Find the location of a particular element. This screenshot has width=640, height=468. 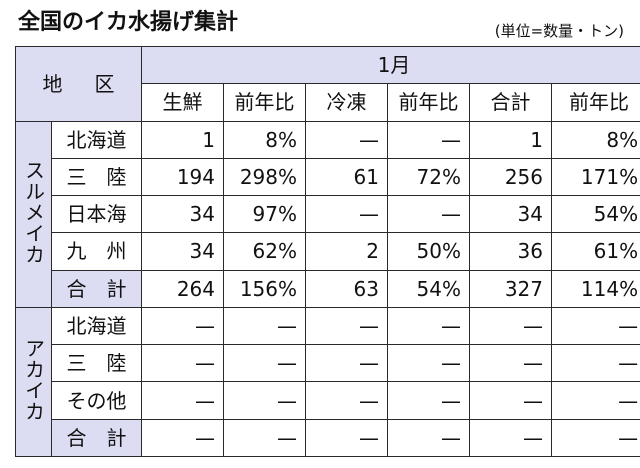

header-row-columns: 生鮮 前年比 冷凍 前年比 合計 前年比 is located at coordinates (328, 102).